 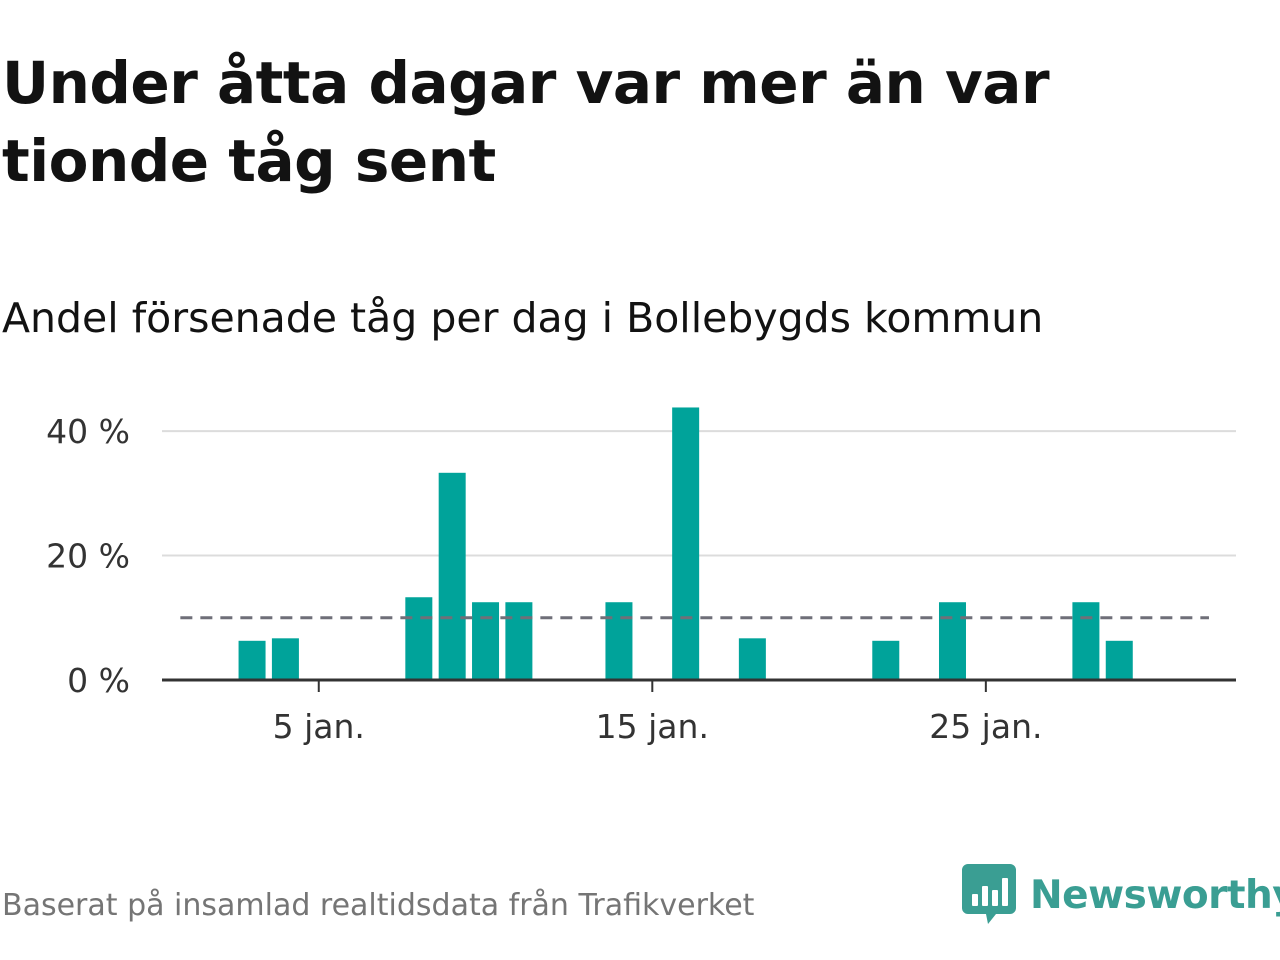 I want to click on brand-name: Newsworthy, so click(x=1155, y=895).